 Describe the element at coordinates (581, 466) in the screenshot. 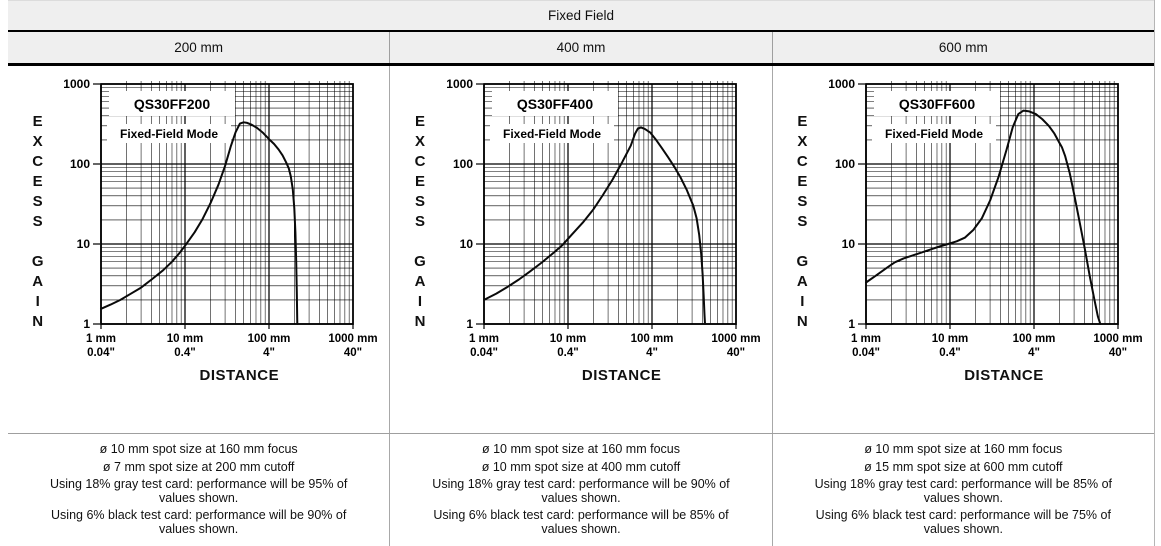

I see `note-spot-cutoff: ø 10 mm spot size at 400 mm cutoff` at that location.